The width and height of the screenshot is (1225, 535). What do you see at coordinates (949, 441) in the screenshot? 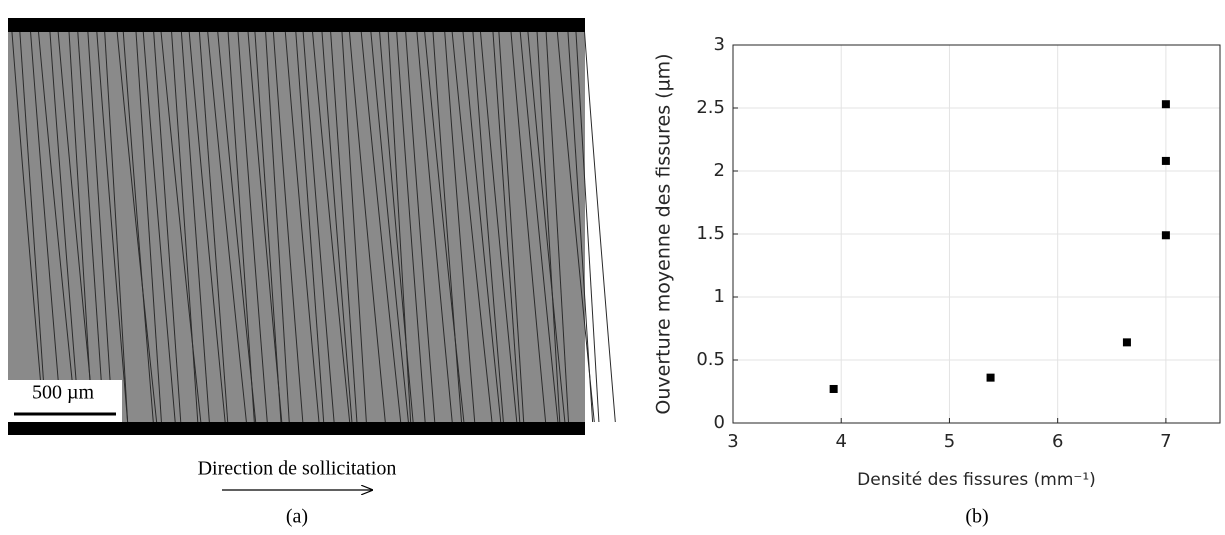
I see `x-tick-label: 5` at bounding box center [949, 441].